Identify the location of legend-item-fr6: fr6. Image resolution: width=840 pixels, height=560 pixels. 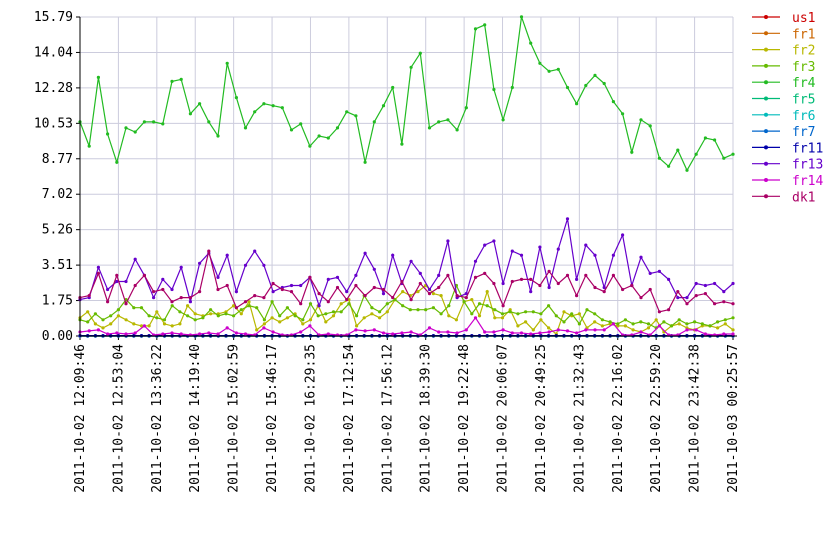
(783, 116).